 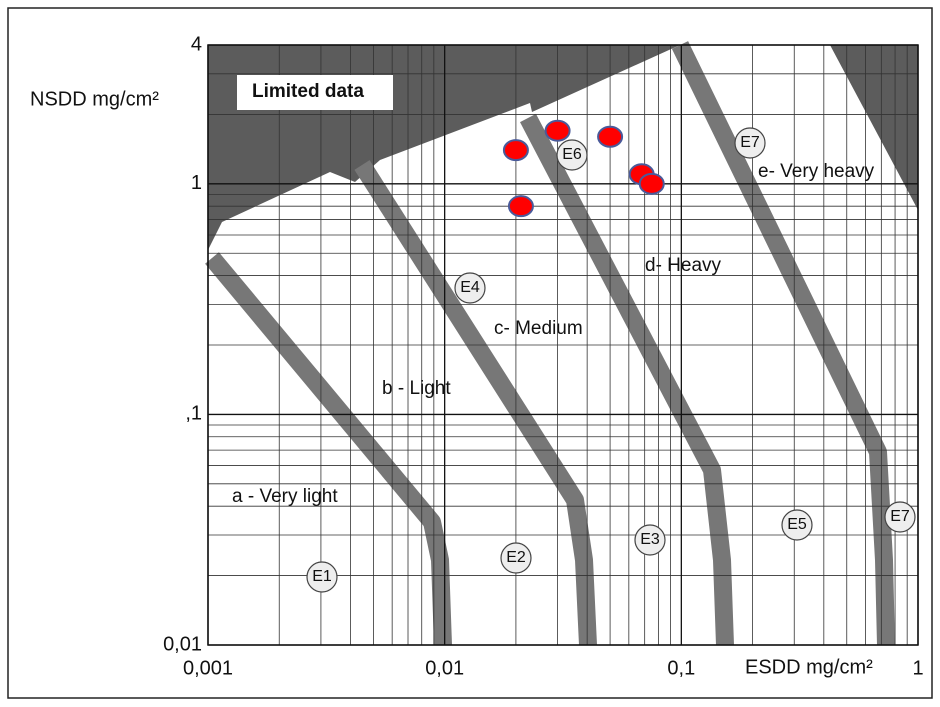 What do you see at coordinates (285, 496) in the screenshot?
I see `zone-label: a - Very light` at bounding box center [285, 496].